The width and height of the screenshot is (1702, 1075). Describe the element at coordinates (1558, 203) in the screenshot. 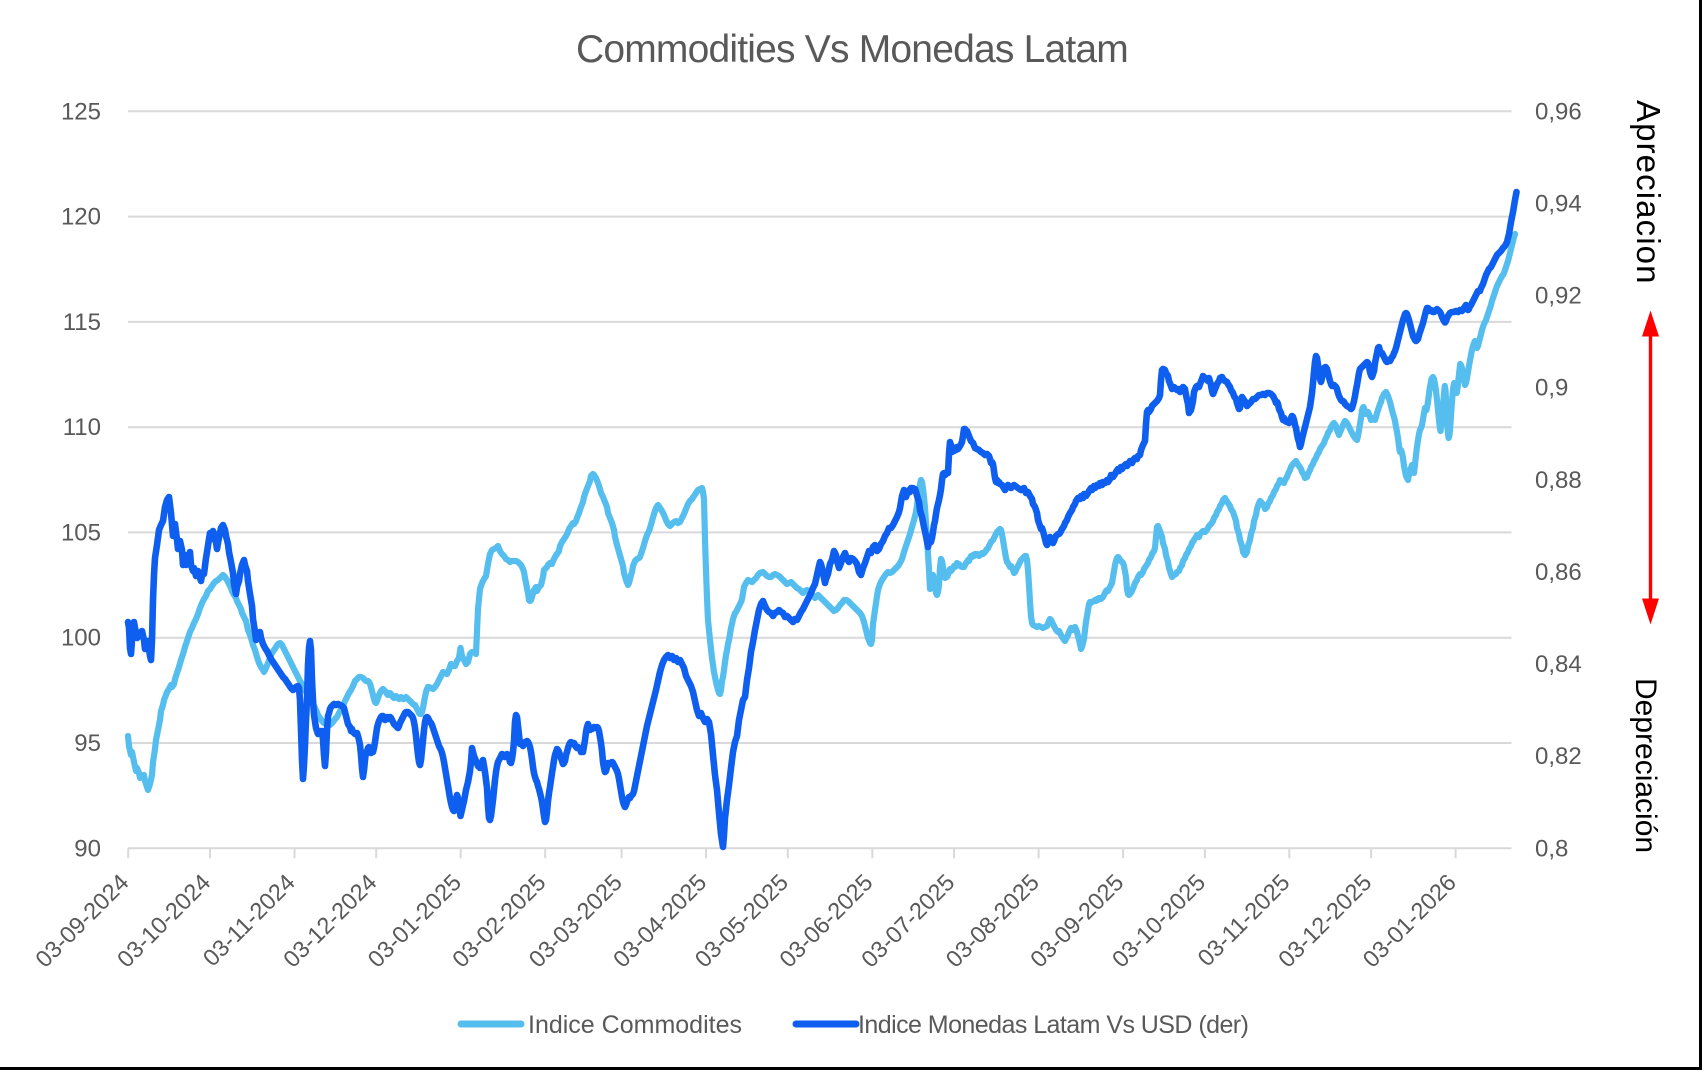

I see `svg-text: 0,94` at that location.